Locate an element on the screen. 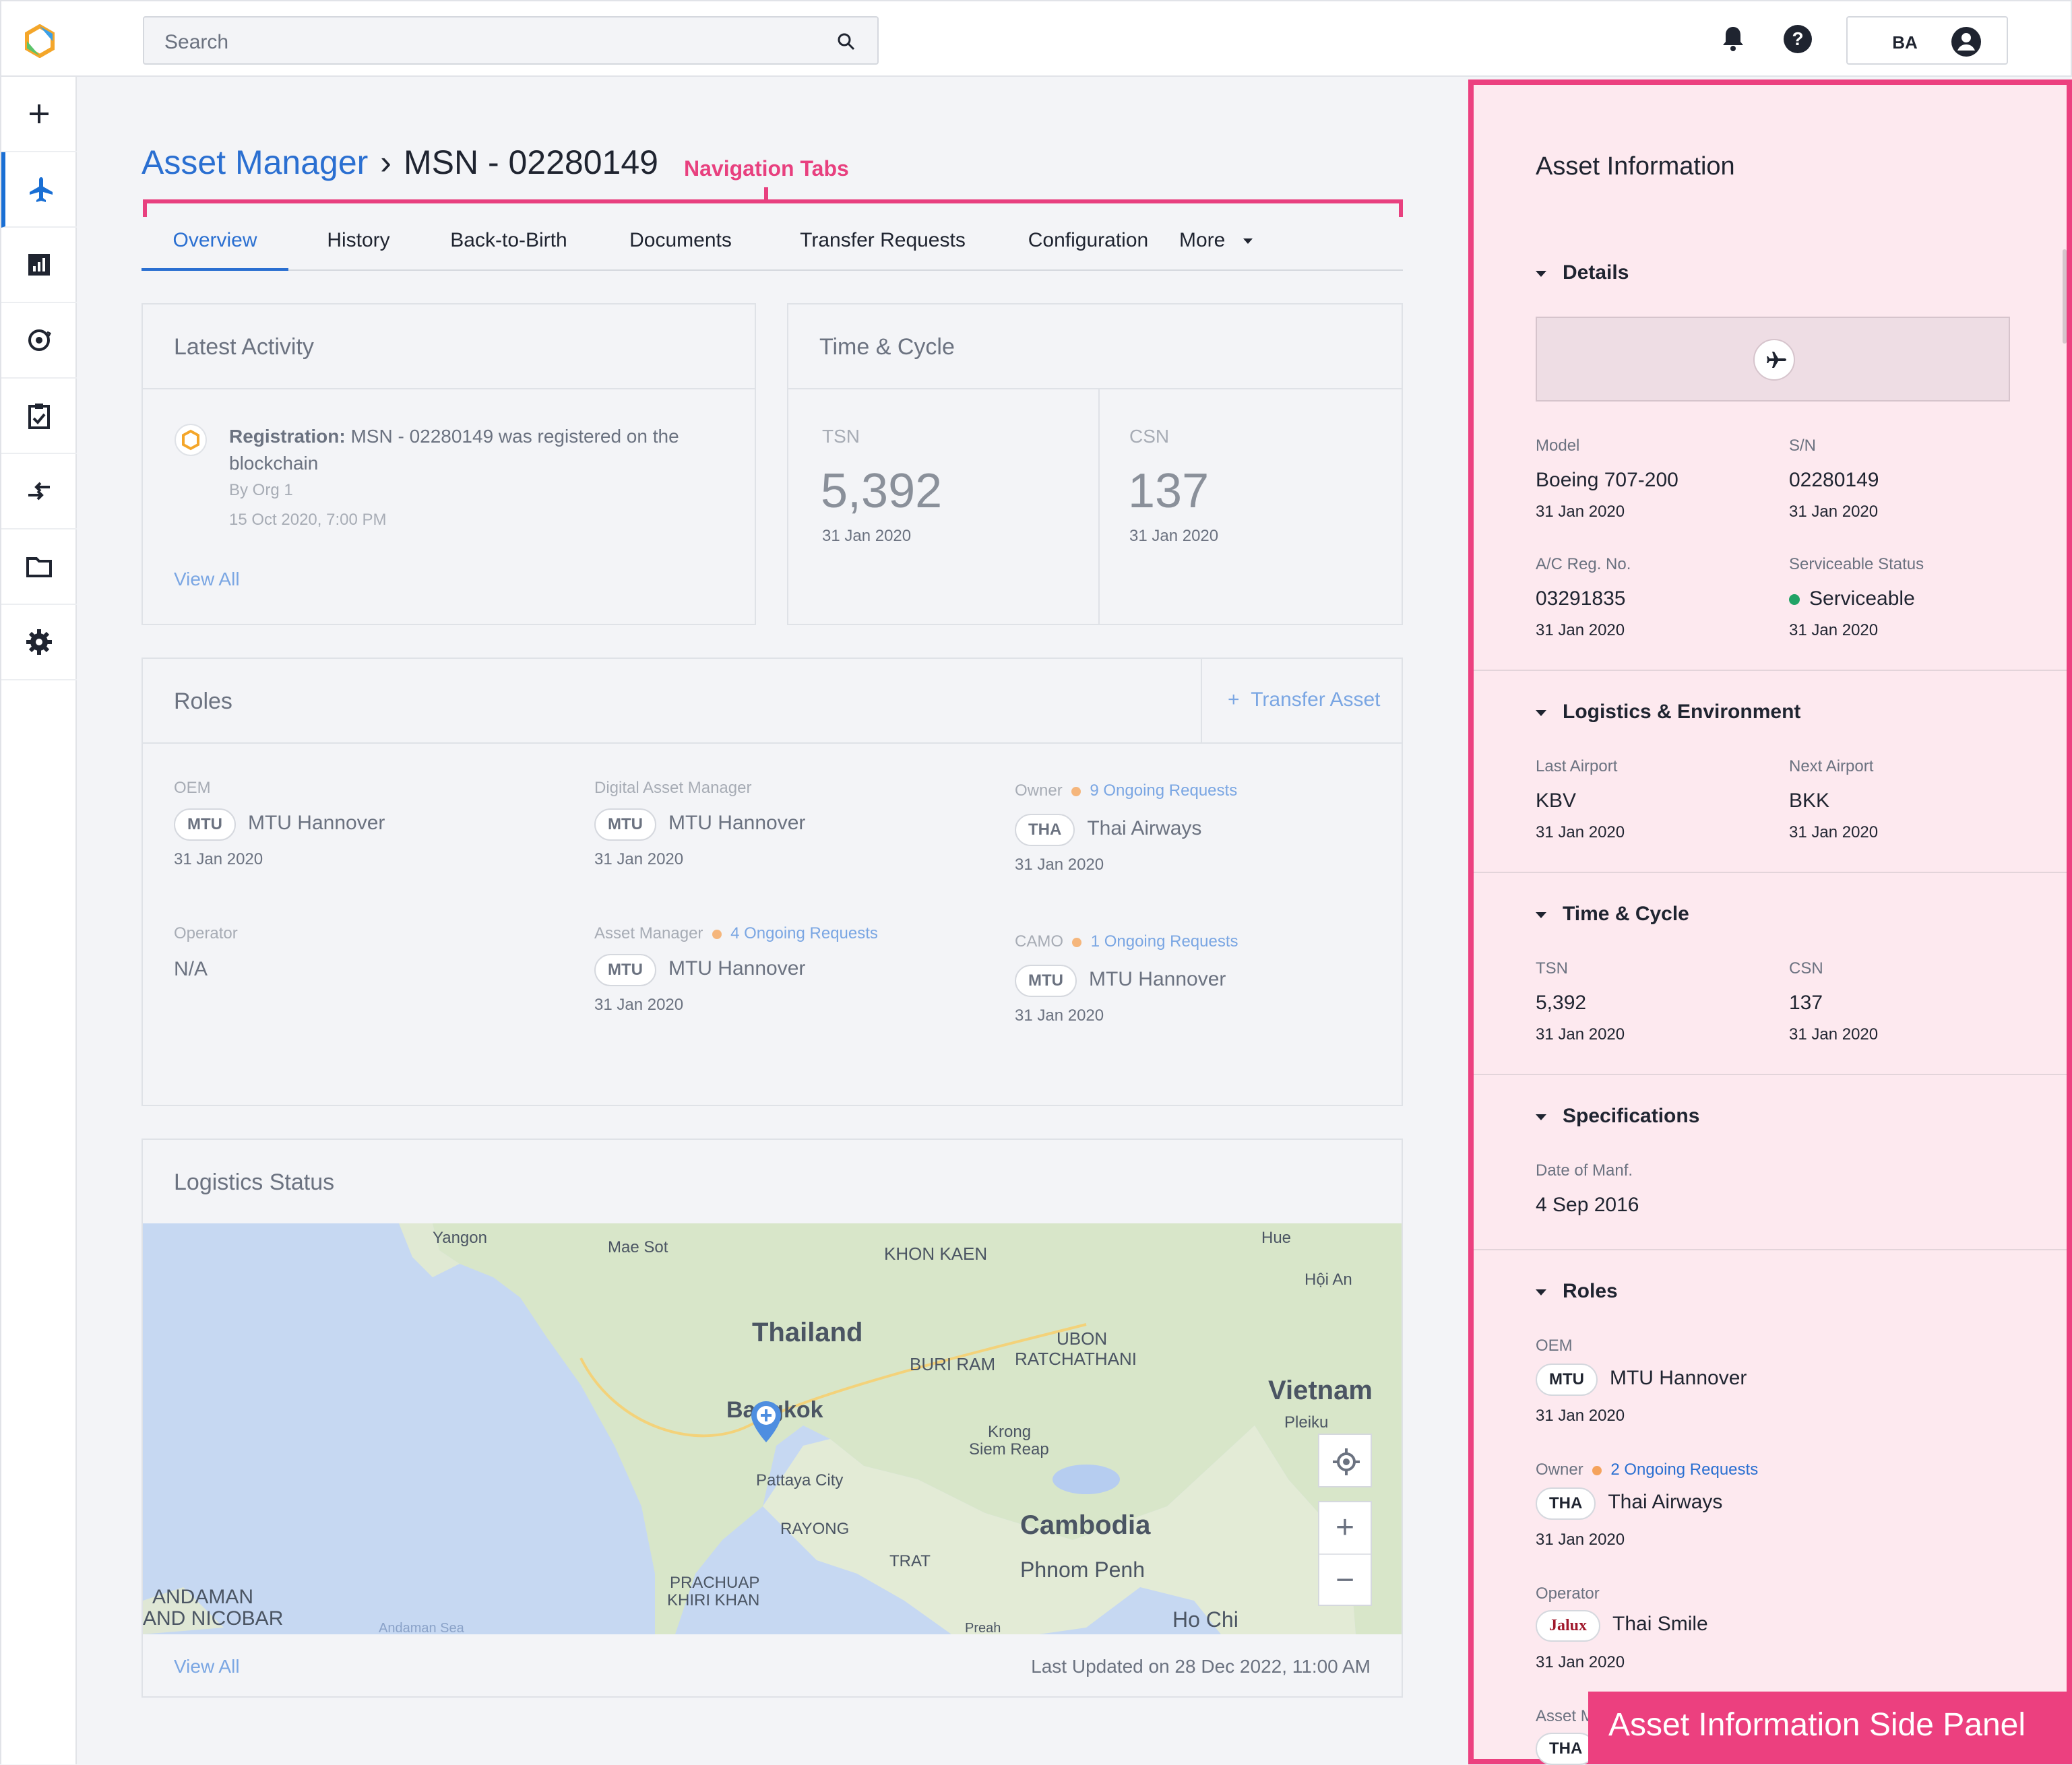 Image resolution: width=2072 pixels, height=1765 pixels. tab-more: More is located at coordinates (1223, 250).